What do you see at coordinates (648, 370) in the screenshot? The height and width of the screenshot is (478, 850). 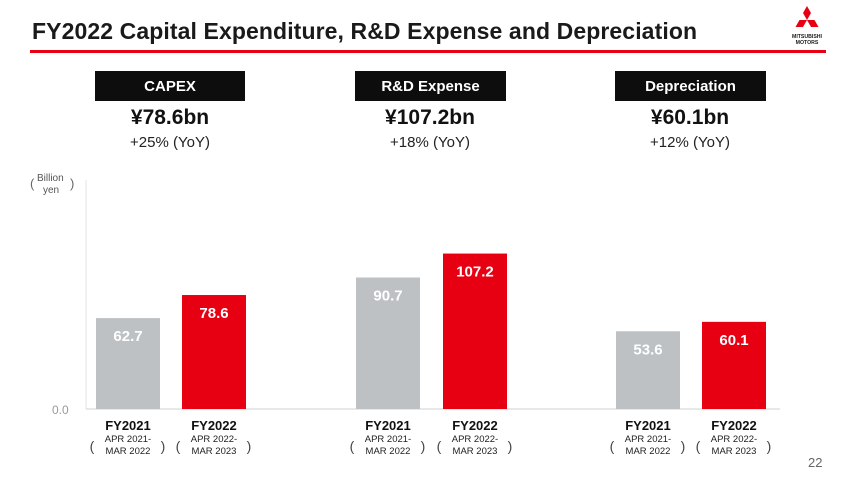 I see `bar-depreciation-fy2021` at bounding box center [648, 370].